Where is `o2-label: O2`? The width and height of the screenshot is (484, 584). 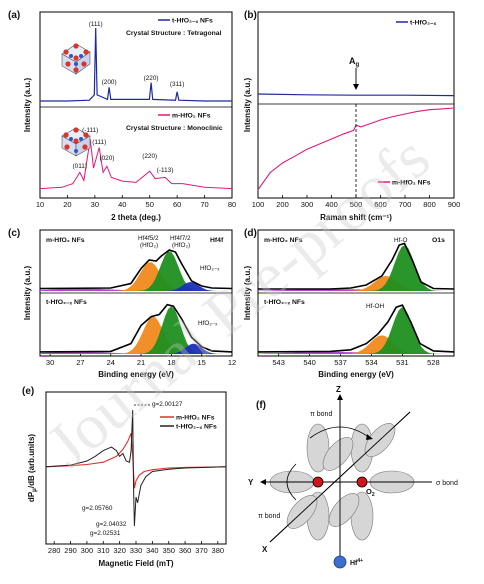
o2-label: O2 is located at coordinates (370, 492).